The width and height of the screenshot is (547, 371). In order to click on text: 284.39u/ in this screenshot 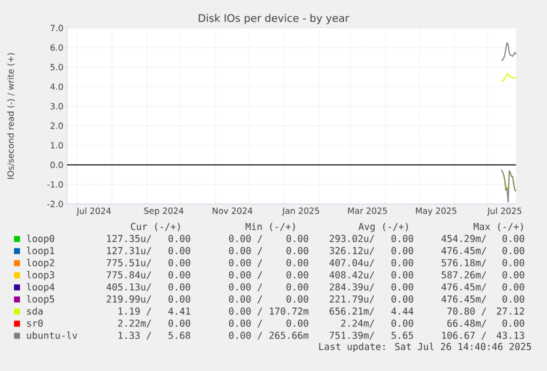, I will do `click(352, 287)`.